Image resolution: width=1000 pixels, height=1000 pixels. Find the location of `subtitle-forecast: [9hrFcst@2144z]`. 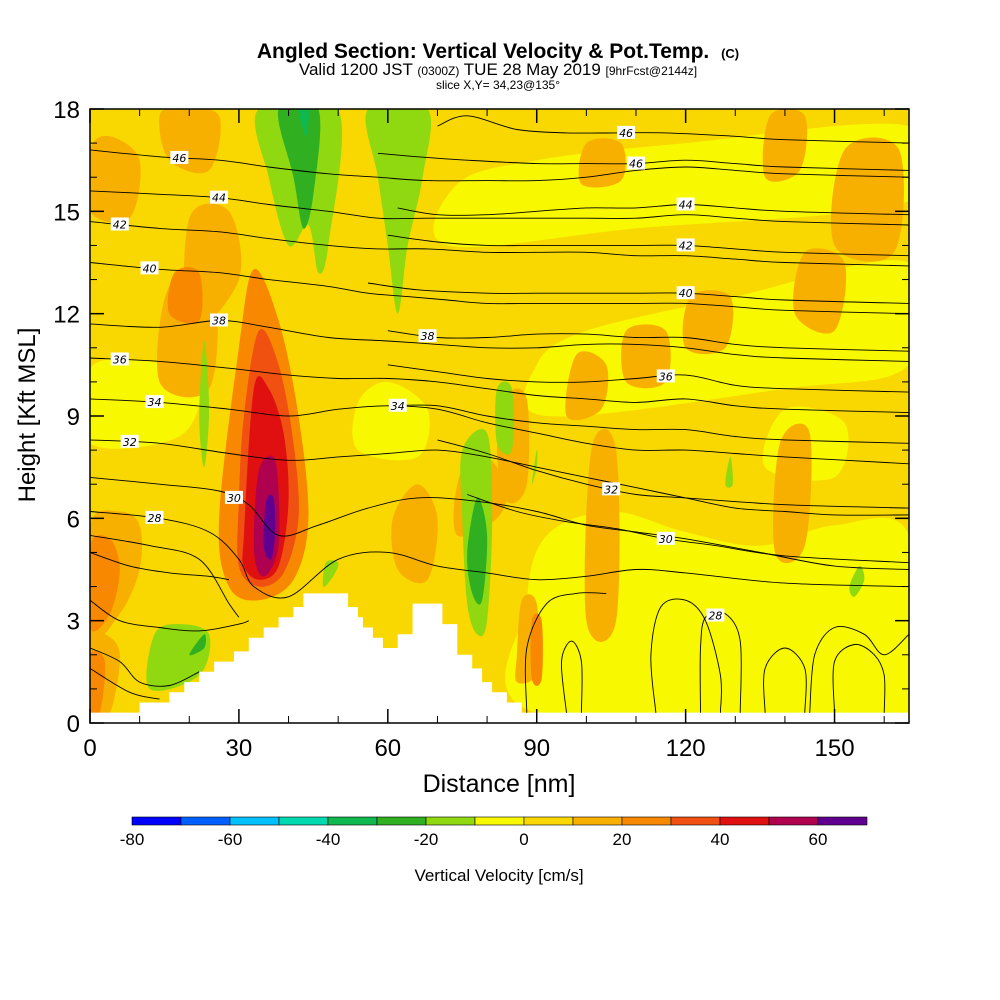

subtitle-forecast: [9hrFcst@2144z] is located at coordinates (652, 71).